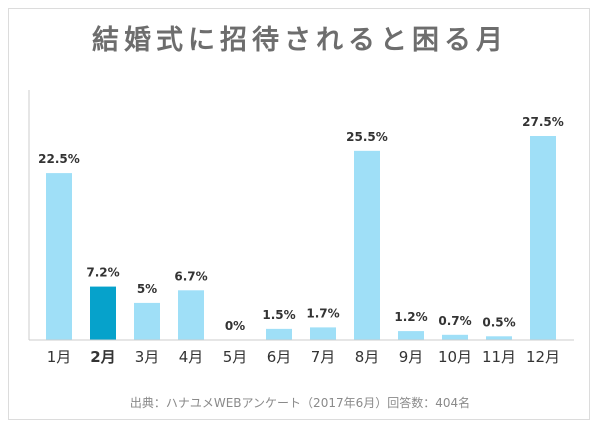 This screenshot has width=600, height=430. I want to click on category-label-4: 4月, so click(191, 357).